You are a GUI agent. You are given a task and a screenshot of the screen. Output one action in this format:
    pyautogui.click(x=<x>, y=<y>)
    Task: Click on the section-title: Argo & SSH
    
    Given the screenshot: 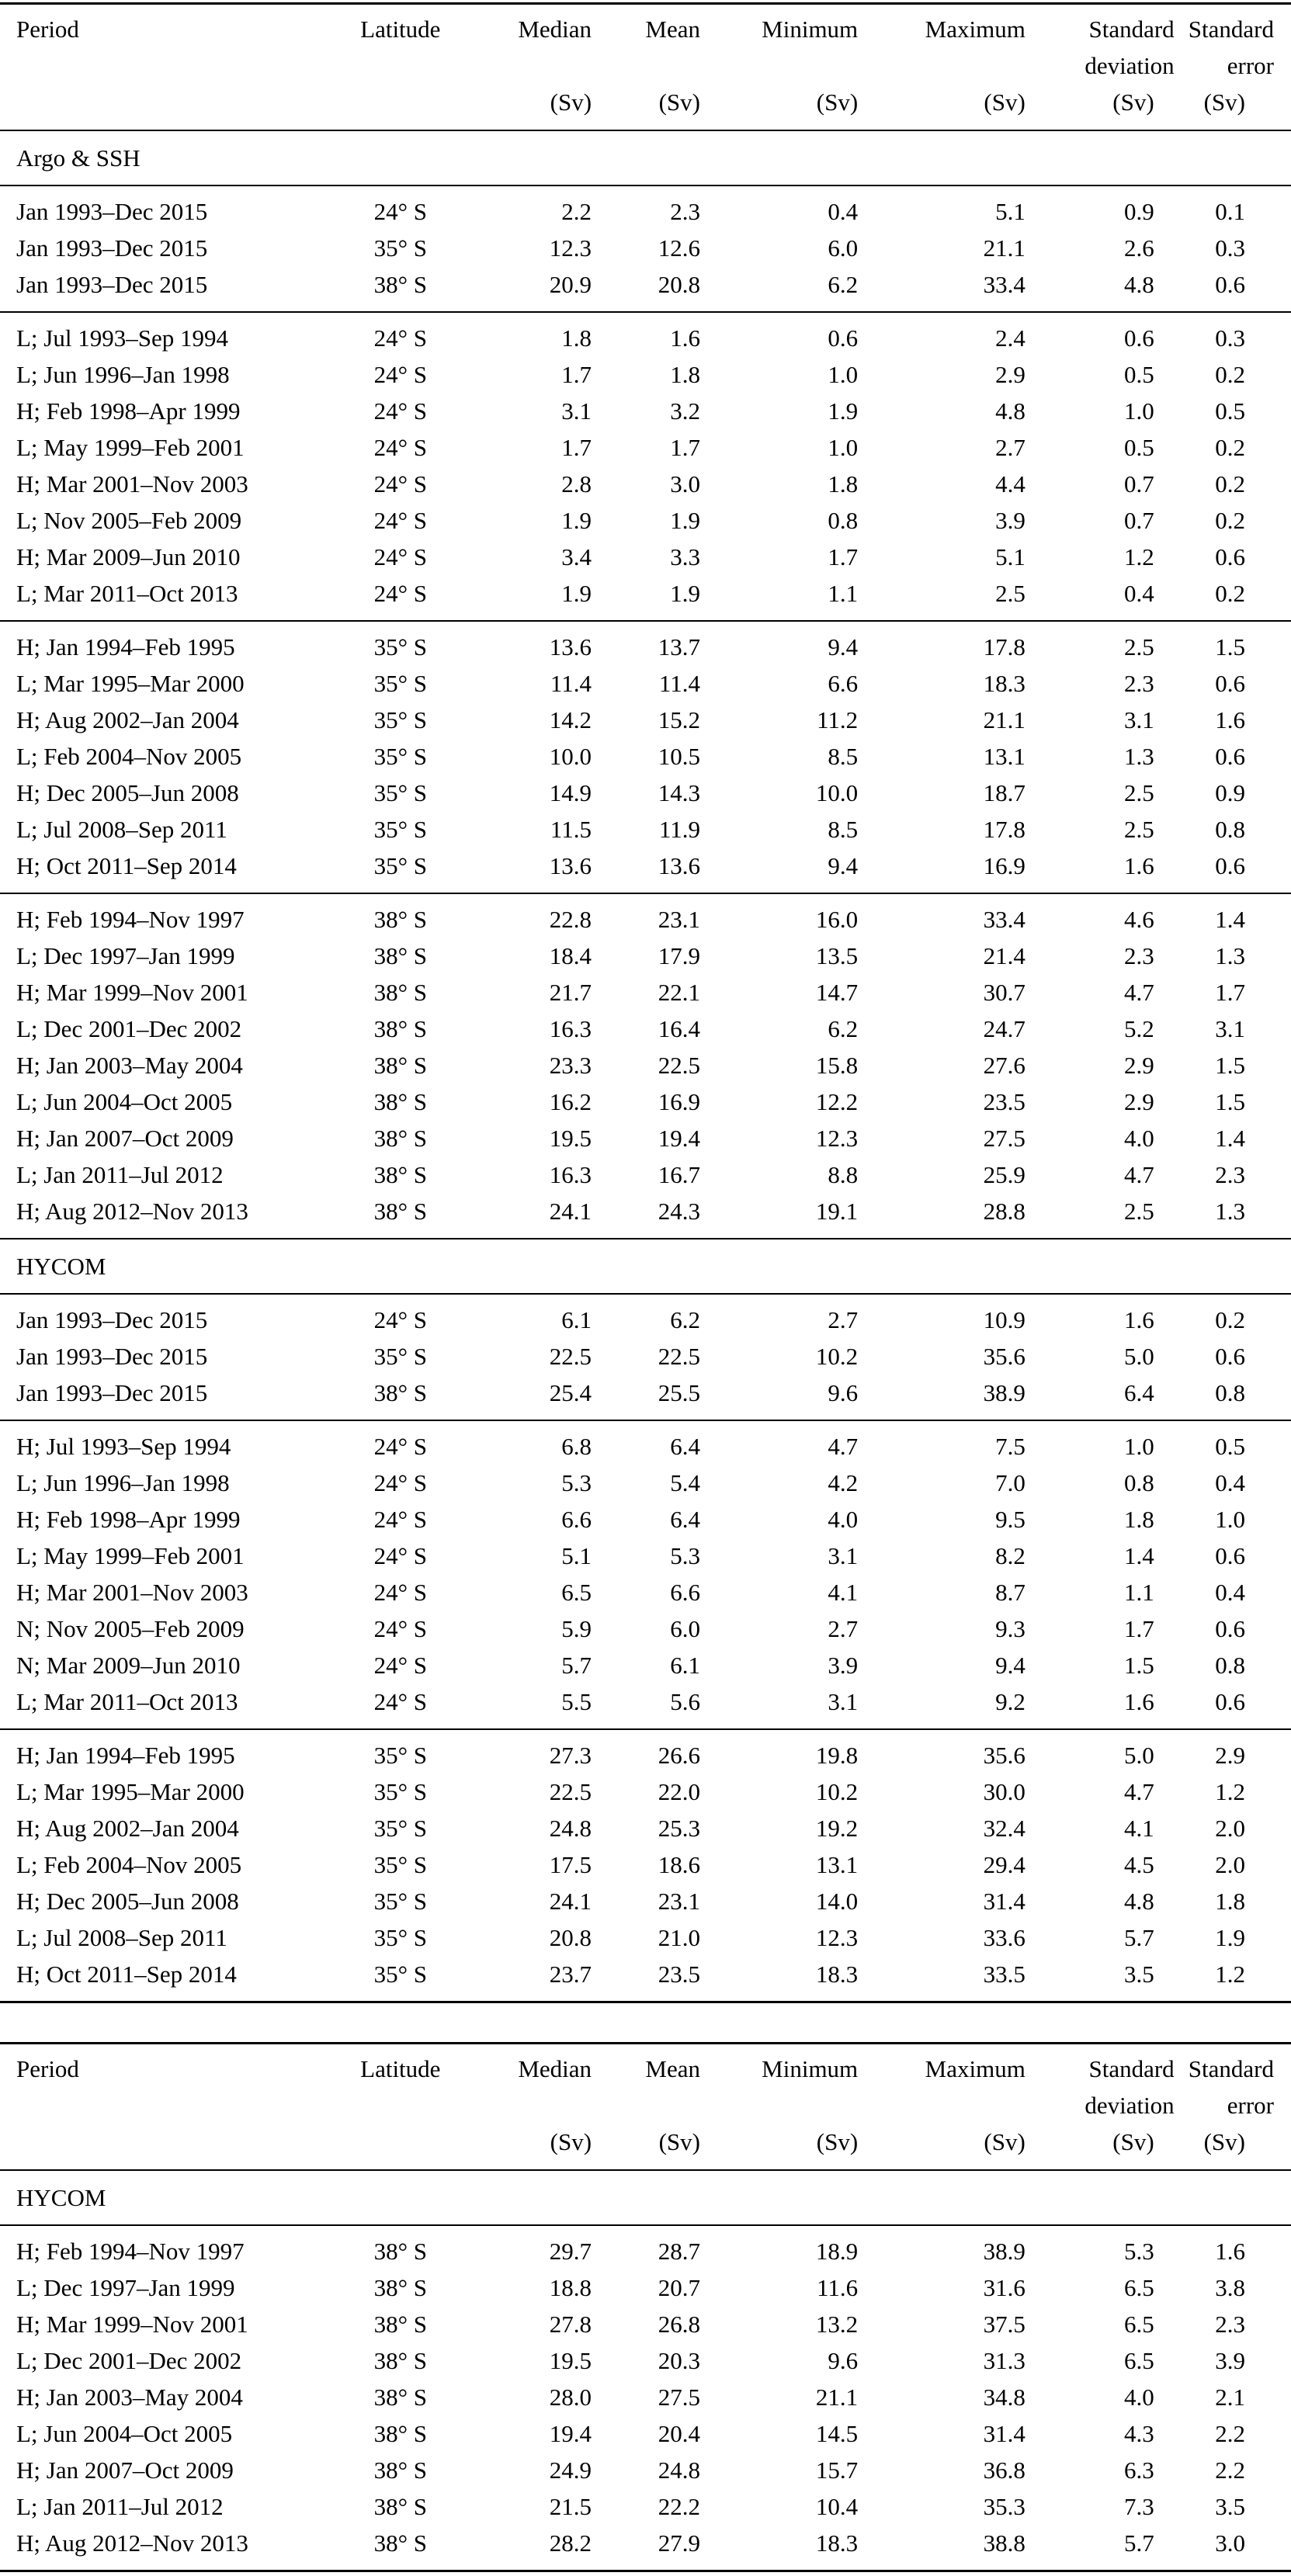 What is the action you would take?
    pyautogui.click(x=78, y=158)
    